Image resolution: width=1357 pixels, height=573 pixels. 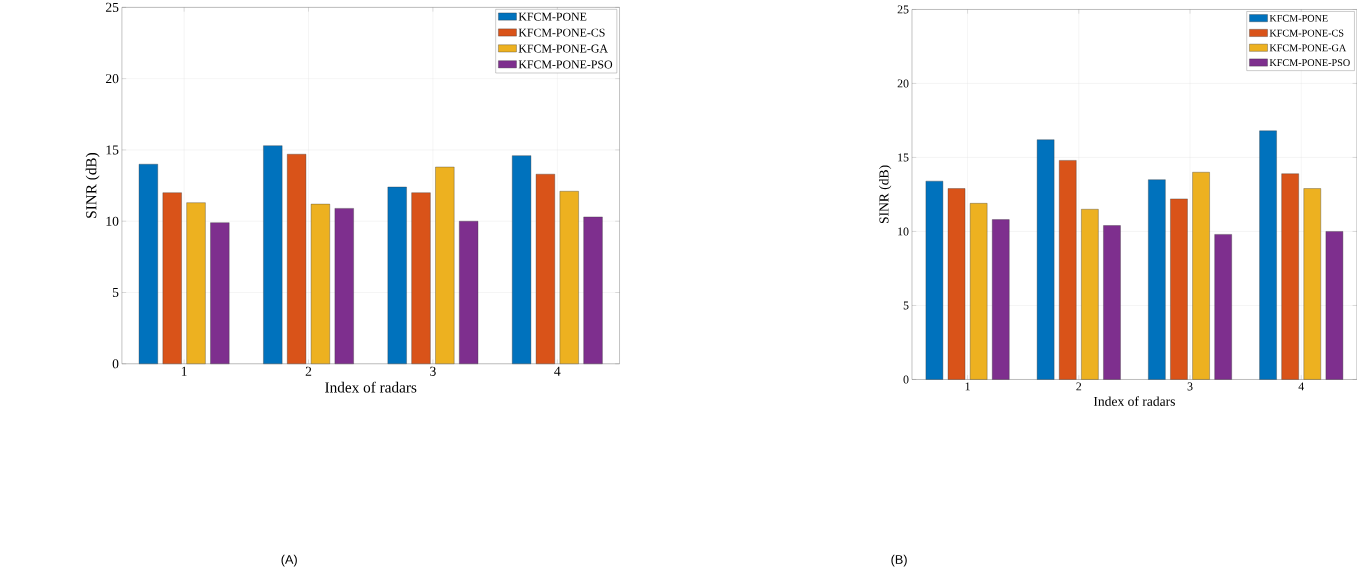 What do you see at coordinates (899, 560) in the screenshot?
I see `text: (B)` at bounding box center [899, 560].